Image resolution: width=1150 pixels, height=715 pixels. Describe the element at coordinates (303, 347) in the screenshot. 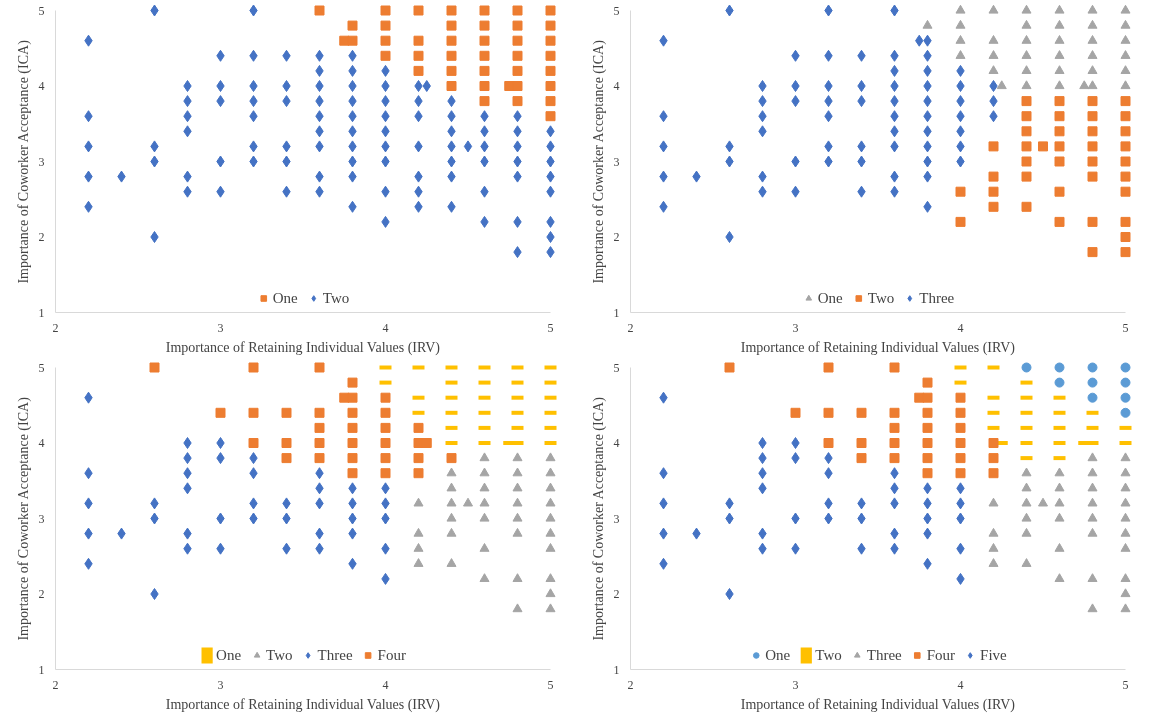

I see `x-axis-title: Importance of Retaining Individual Values (IRV)` at that location.